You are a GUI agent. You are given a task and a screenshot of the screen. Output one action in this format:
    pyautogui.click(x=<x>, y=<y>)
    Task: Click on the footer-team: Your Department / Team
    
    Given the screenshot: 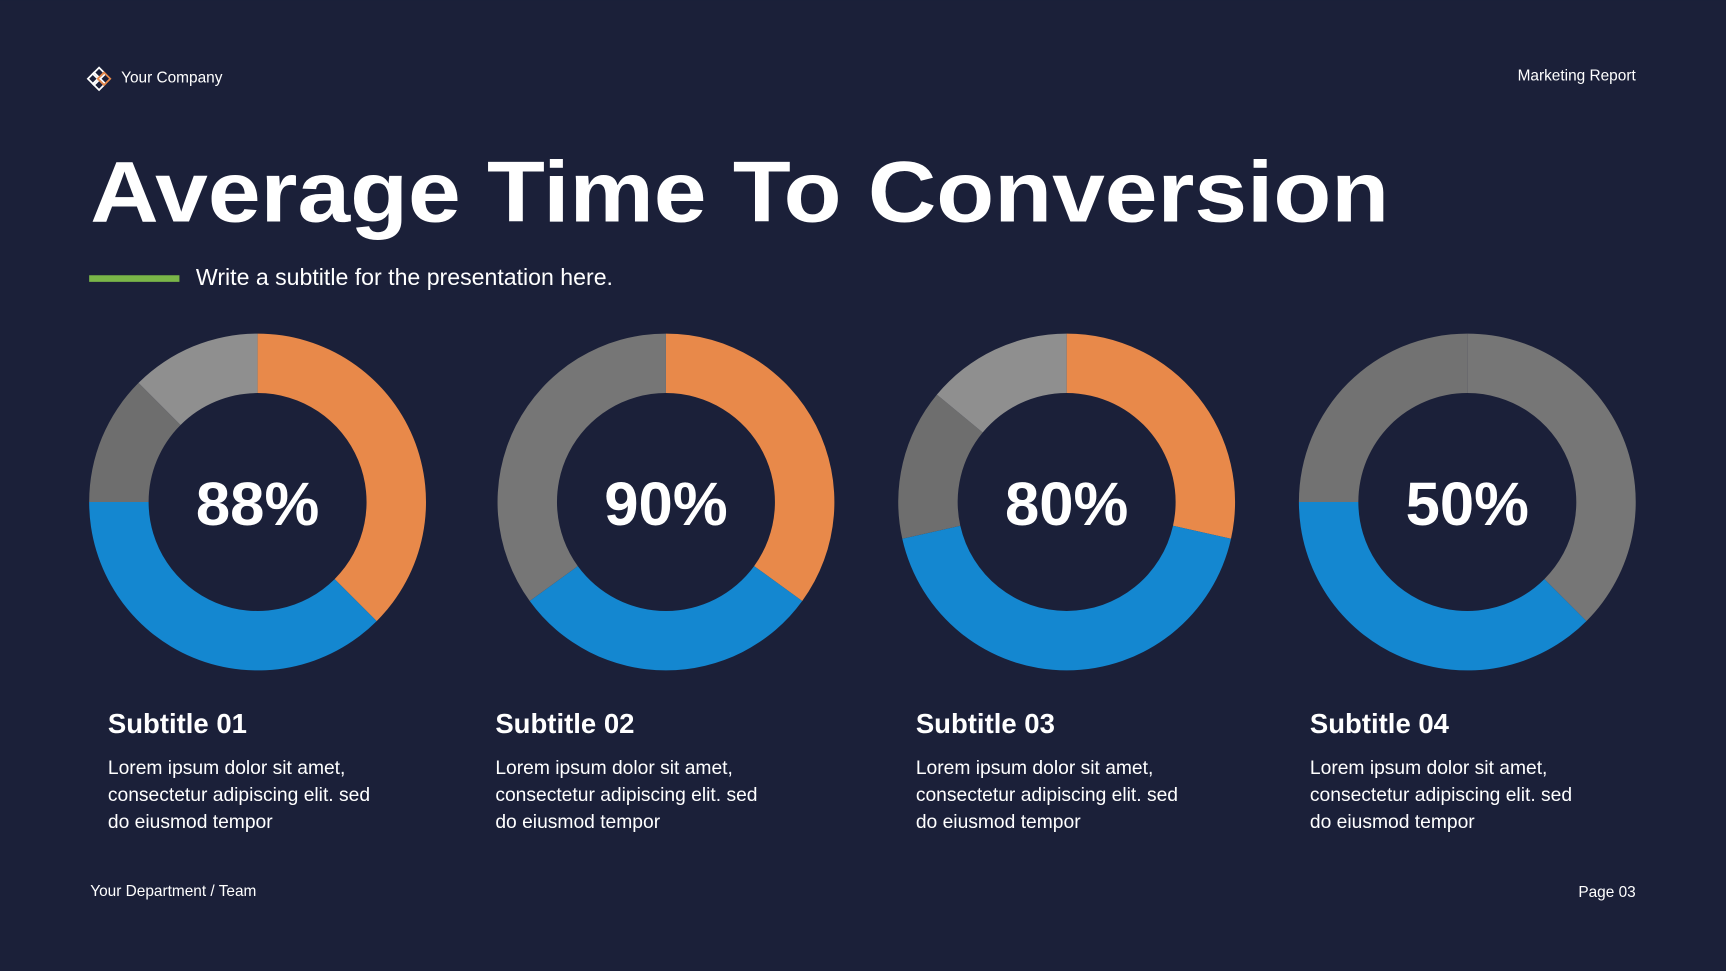 What is the action you would take?
    pyautogui.click(x=173, y=891)
    